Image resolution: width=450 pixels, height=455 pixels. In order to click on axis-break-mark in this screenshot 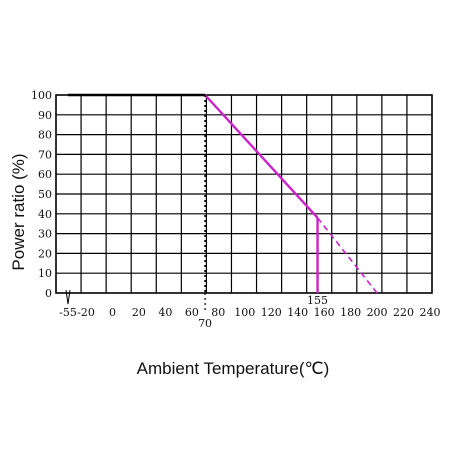, I will do `click(68, 297)`.